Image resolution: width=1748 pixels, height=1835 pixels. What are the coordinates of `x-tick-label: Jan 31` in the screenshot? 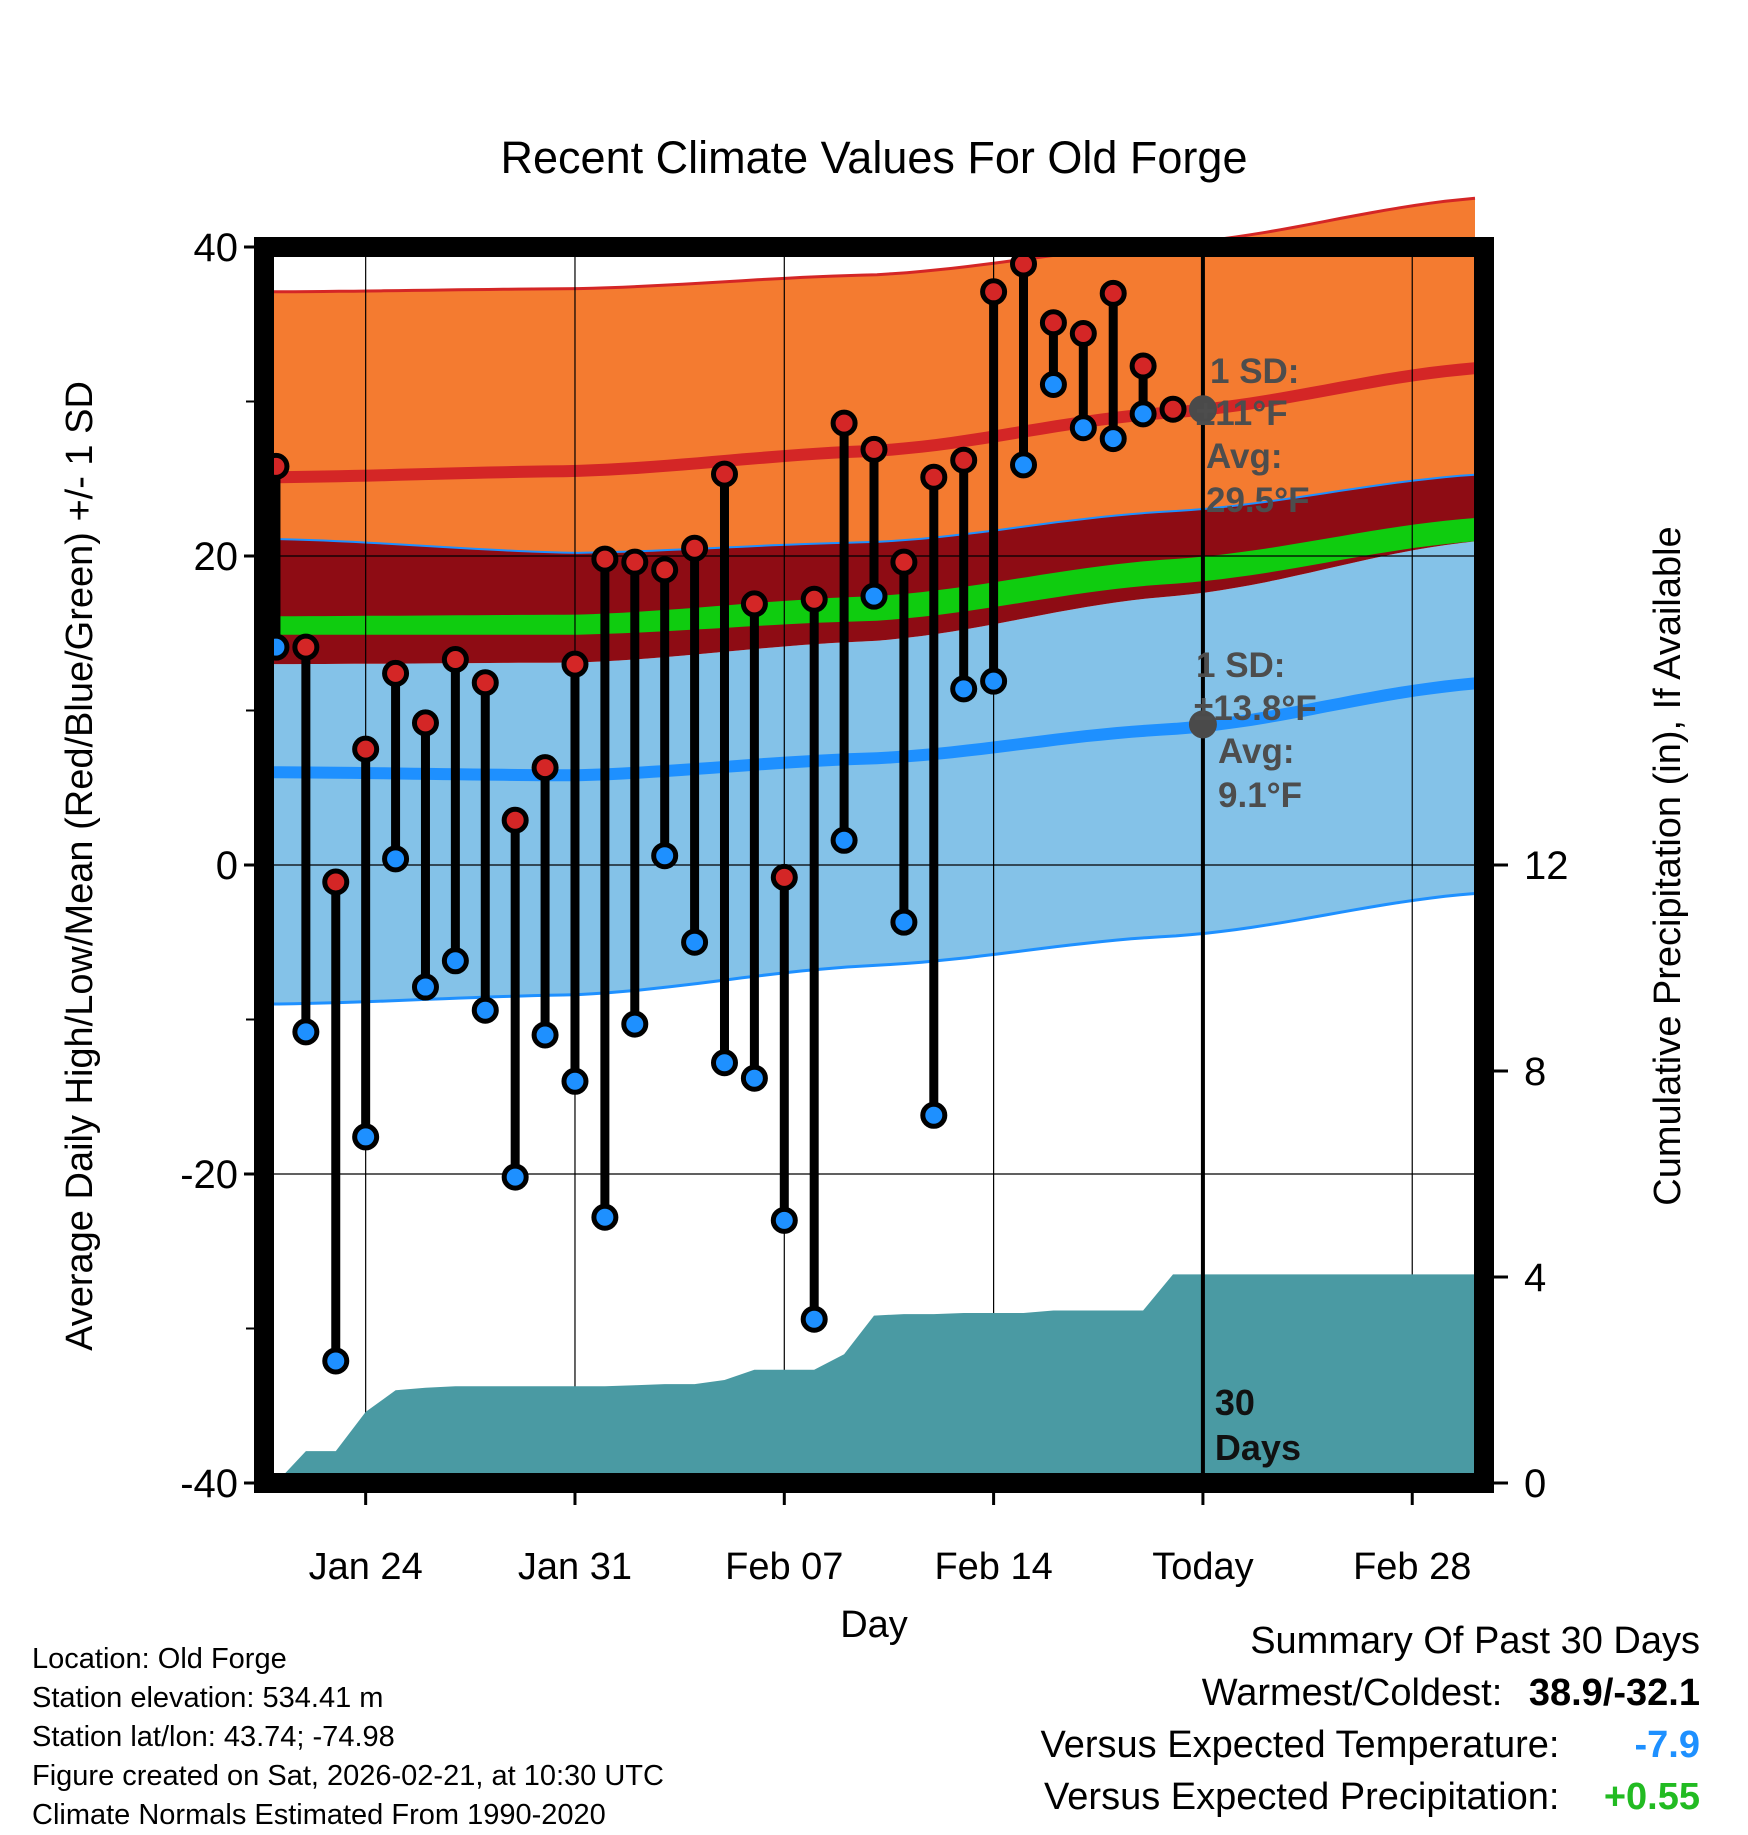 It's located at (575, 1567).